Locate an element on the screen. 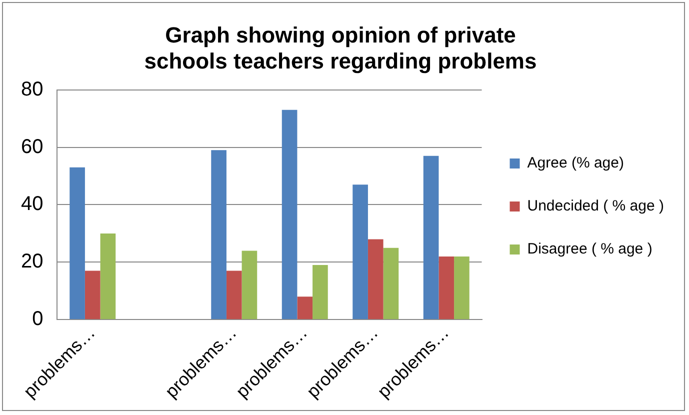  y-tick-label: 40 is located at coordinates (32, 204).